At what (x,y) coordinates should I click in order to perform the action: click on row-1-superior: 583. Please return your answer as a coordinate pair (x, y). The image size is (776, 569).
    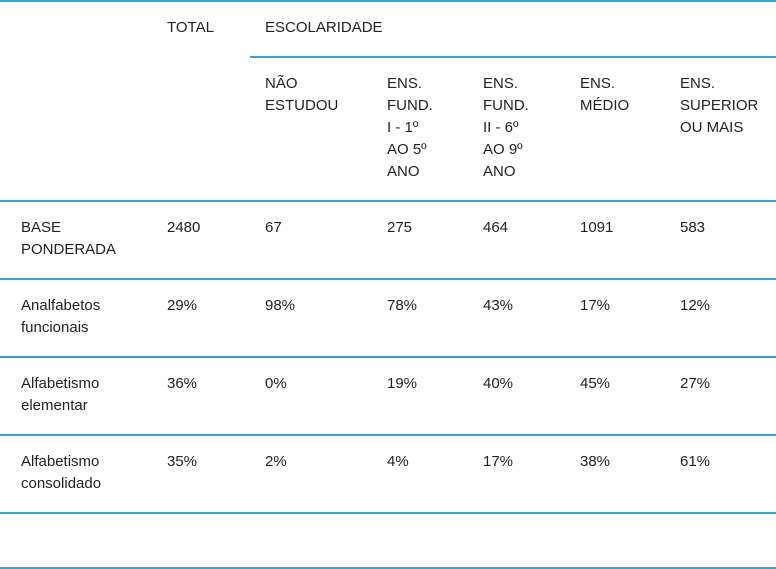
    Looking at the image, I should click on (693, 227).